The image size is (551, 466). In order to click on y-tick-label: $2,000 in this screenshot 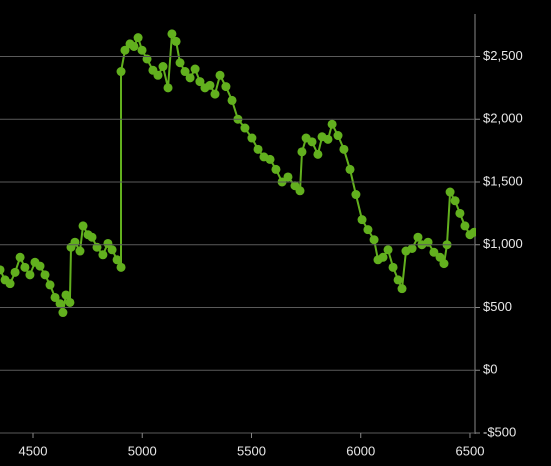, I will do `click(503, 118)`.